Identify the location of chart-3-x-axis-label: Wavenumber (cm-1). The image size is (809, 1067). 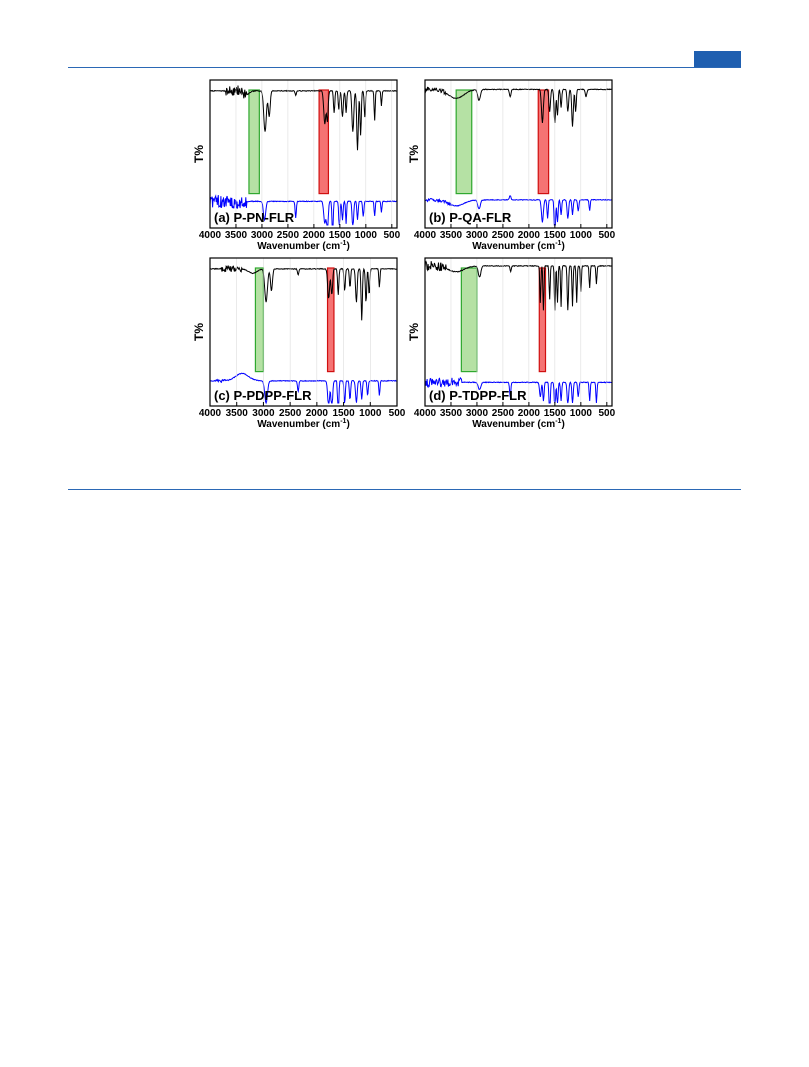
(518, 424).